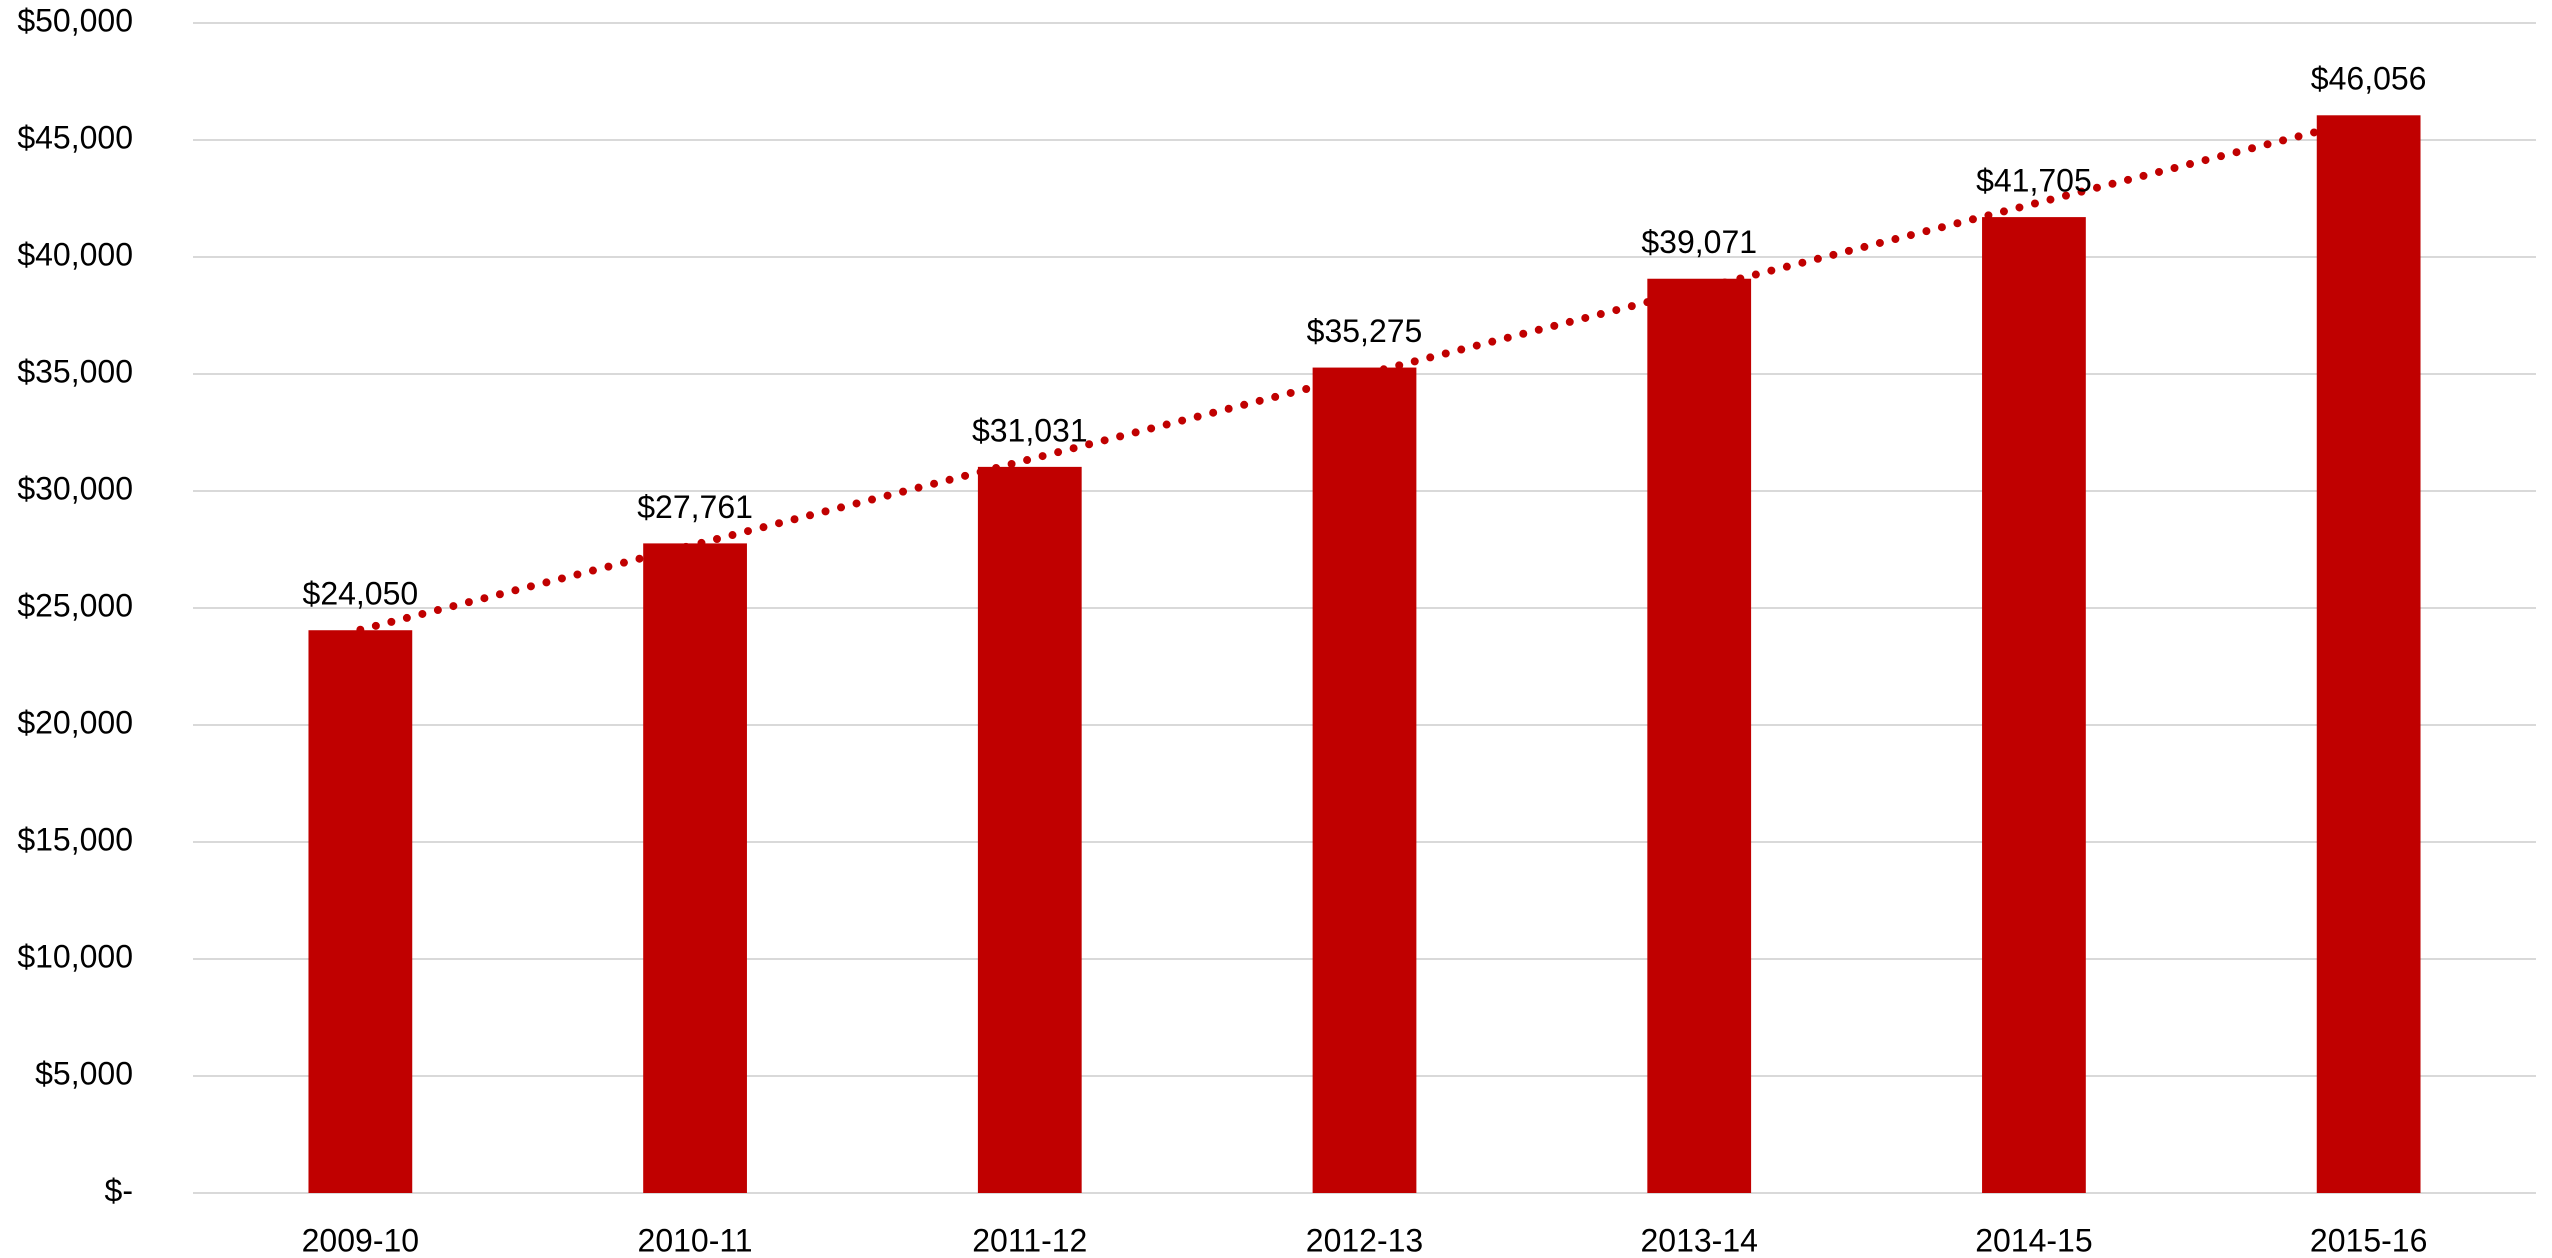  What do you see at coordinates (1698, 1240) in the screenshot?
I see `x-tick-label: 2013-14` at bounding box center [1698, 1240].